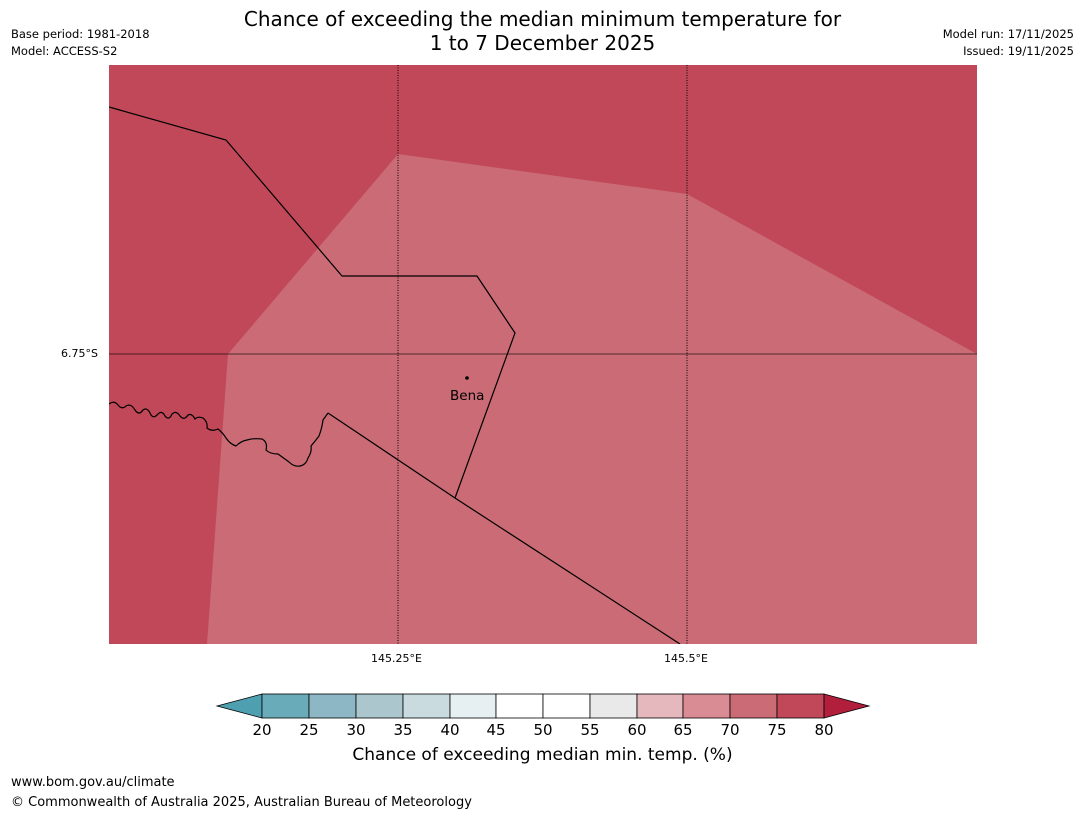  What do you see at coordinates (219, 434) in the screenshot?
I see `coastline` at bounding box center [219, 434].